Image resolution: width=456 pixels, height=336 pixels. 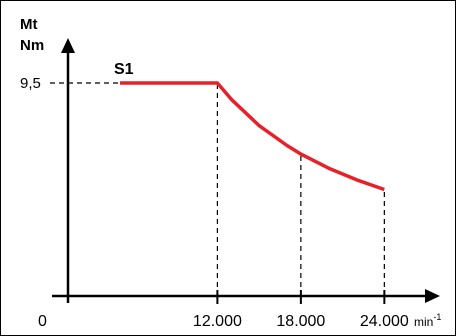 What do you see at coordinates (42, 321) in the screenshot?
I see `origin-label: 0` at bounding box center [42, 321].